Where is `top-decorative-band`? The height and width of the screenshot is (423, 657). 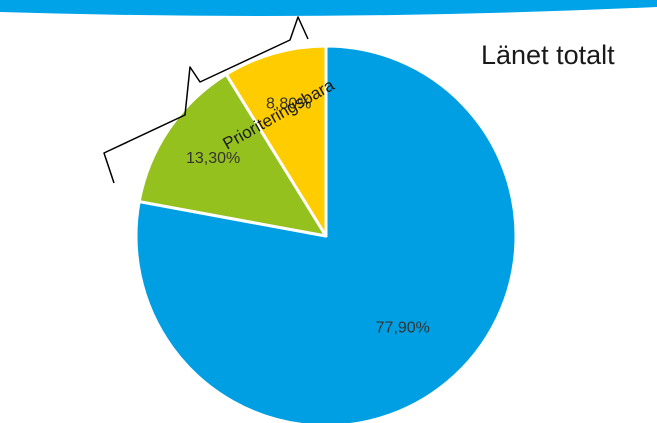 top-decorative-band is located at coordinates (328, 8).